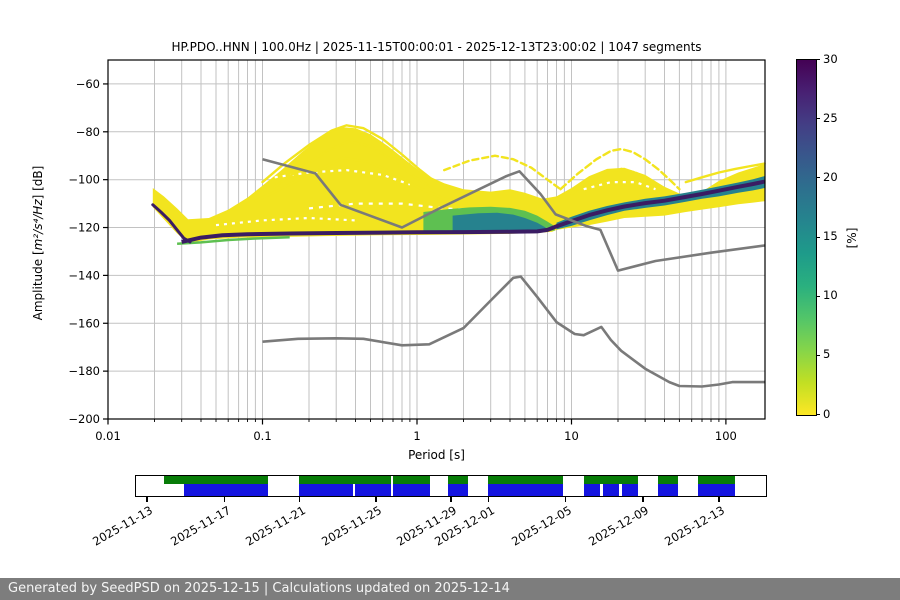 Image resolution: width=900 pixels, height=600 pixels. I want to click on y-tick-label: −200, so click(84, 419).